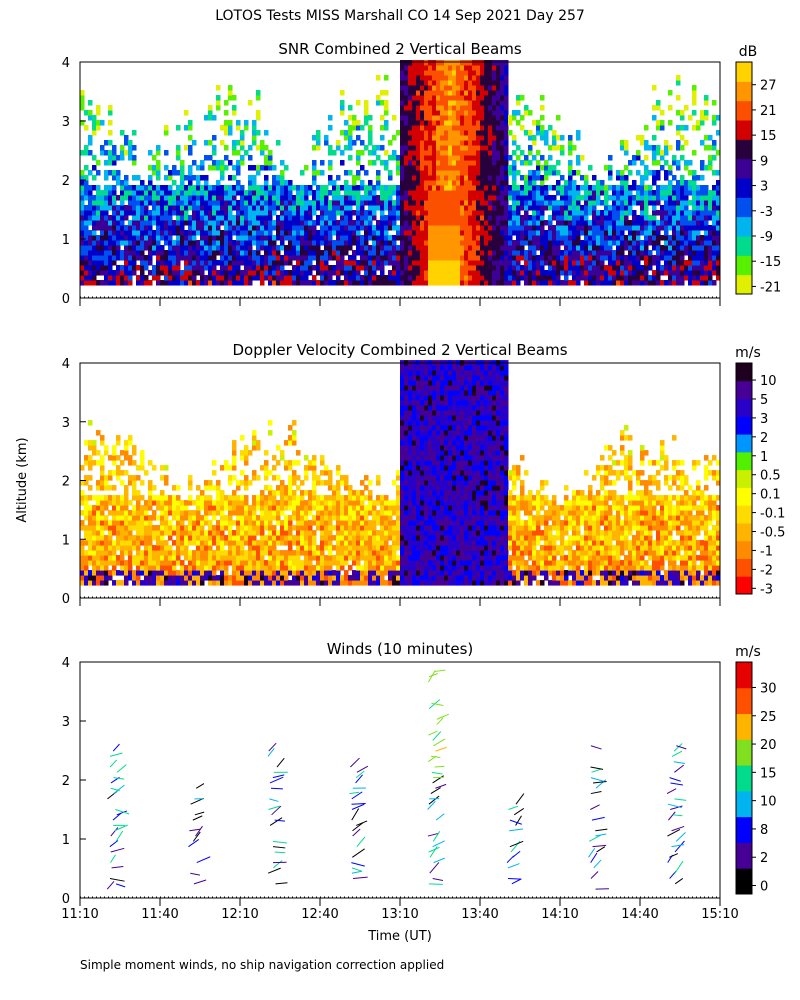  Describe the element at coordinates (770, 476) in the screenshot. I see `colorbar-tick-label: 0.5` at that location.